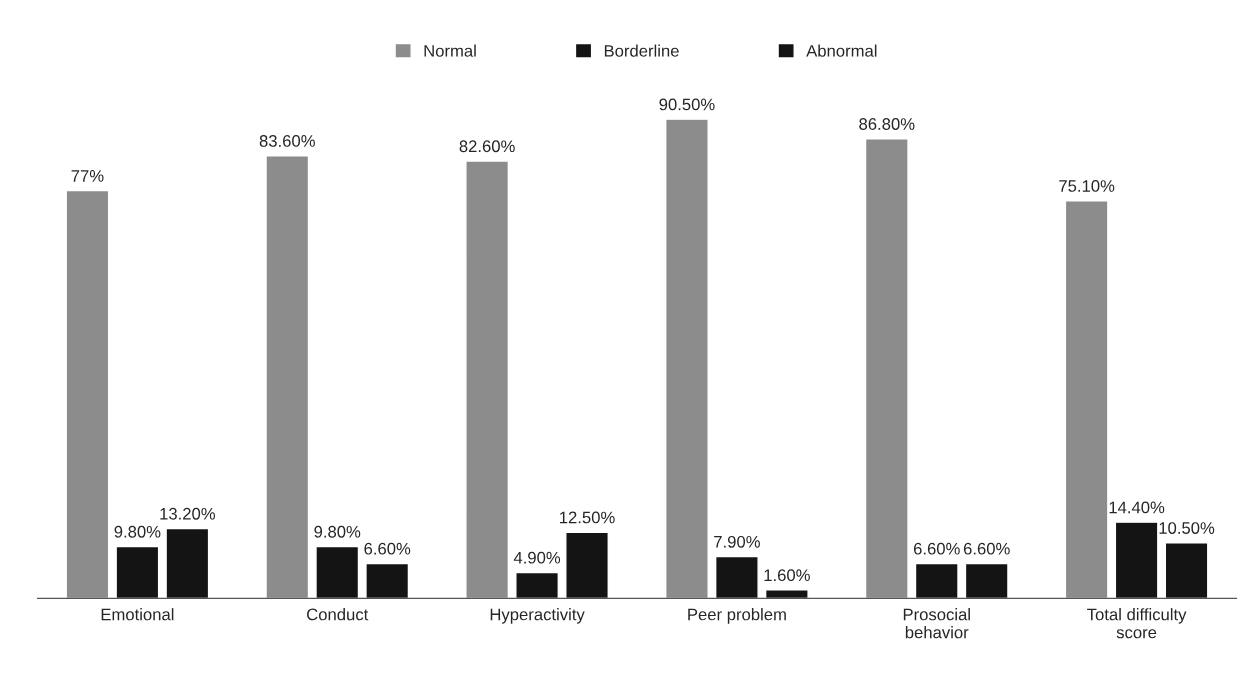  Describe the element at coordinates (737, 541) in the screenshot. I see `data-label: 7.90%` at that location.